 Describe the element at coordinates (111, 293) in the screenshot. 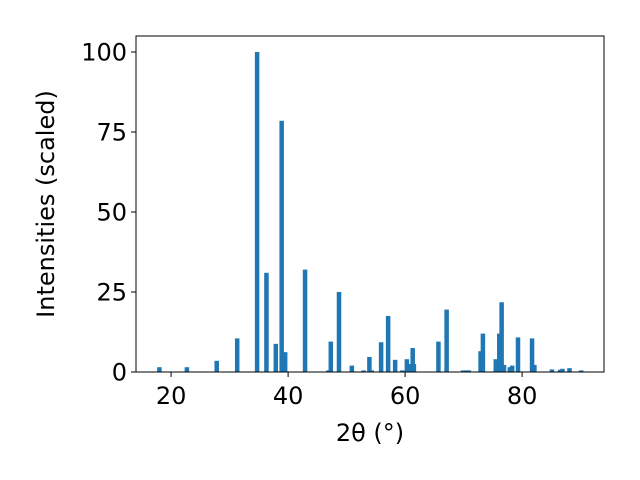

I see `y-tick-label: 25` at that location.